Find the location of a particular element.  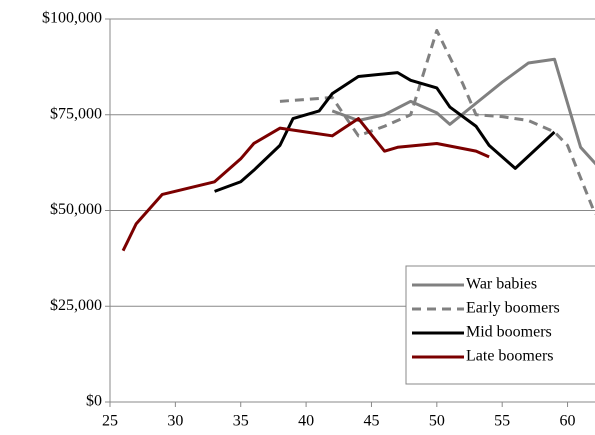

y-tick-label: $100,000 is located at coordinates (72, 18).